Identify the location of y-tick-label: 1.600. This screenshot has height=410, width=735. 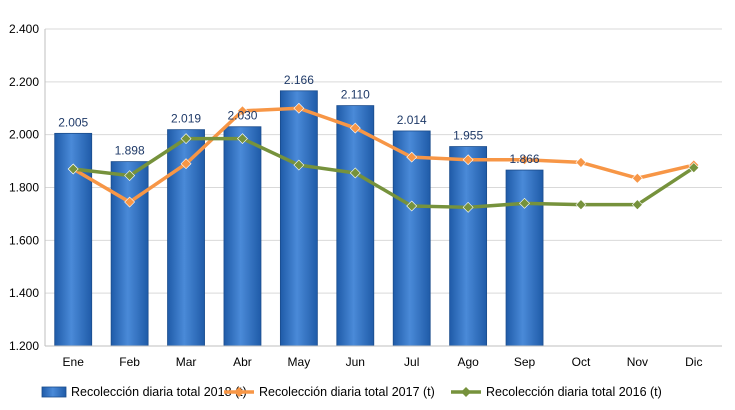
(24, 240).